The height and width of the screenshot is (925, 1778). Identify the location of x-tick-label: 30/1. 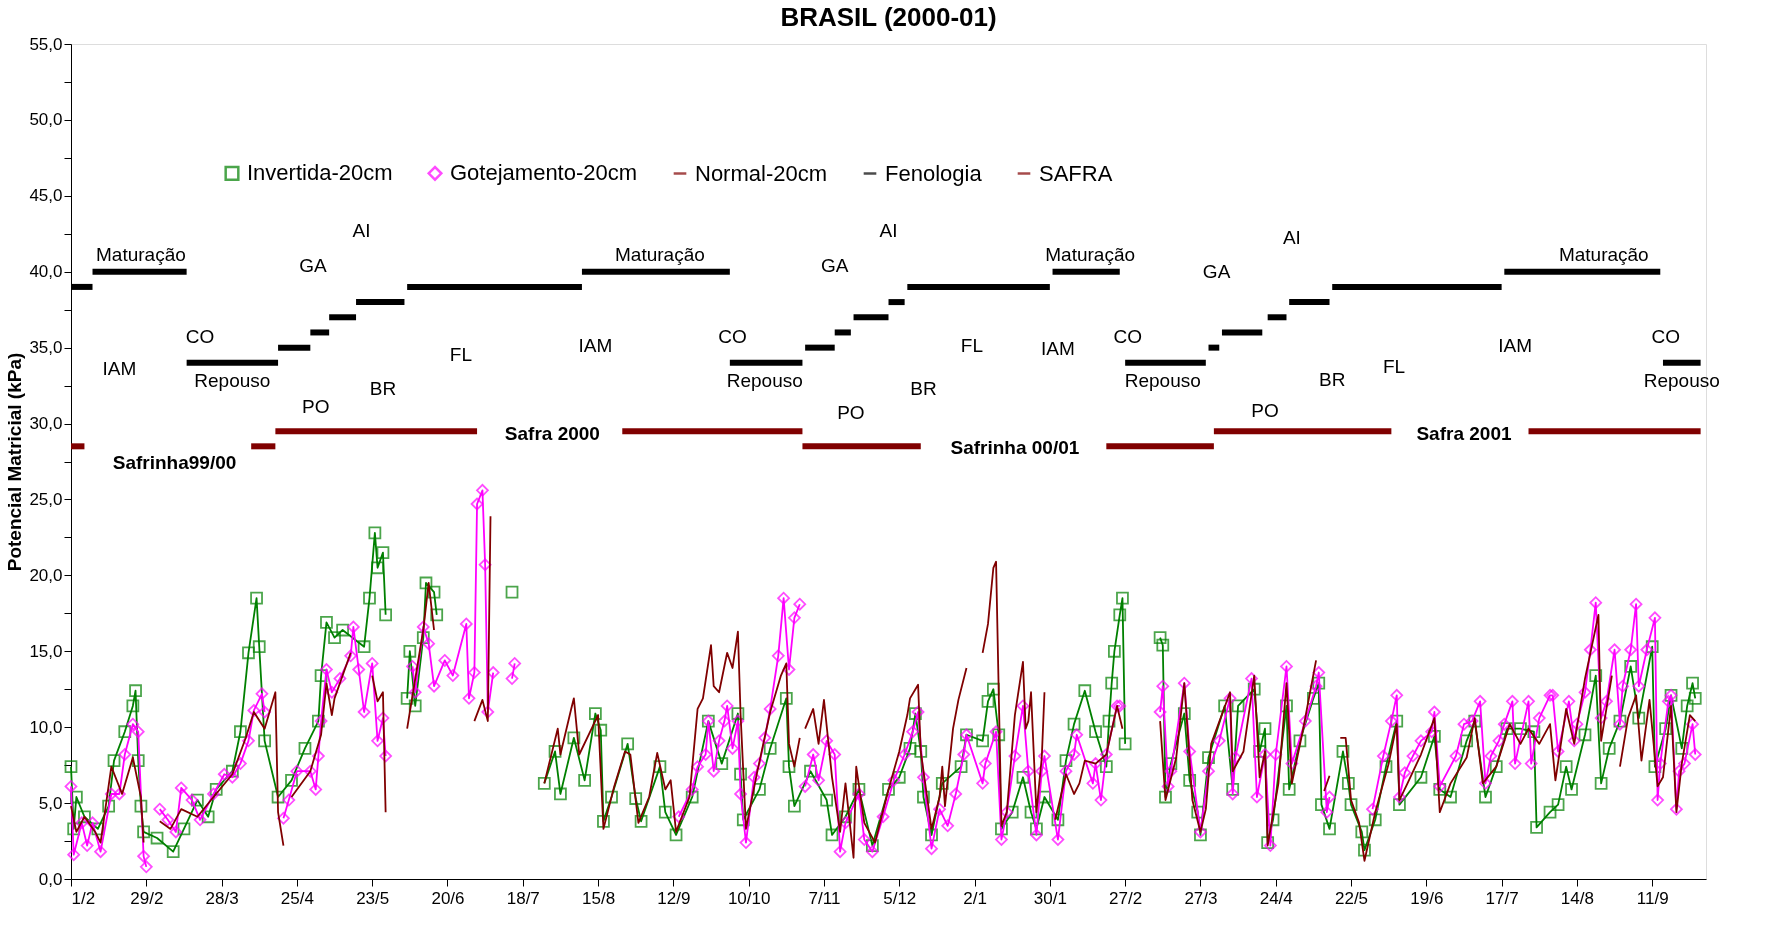
(1050, 898).